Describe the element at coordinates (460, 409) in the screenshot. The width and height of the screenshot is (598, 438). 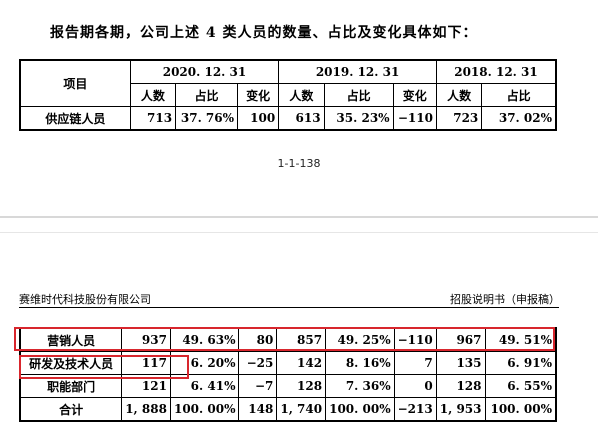
I see `table-cell: 1, 953` at that location.